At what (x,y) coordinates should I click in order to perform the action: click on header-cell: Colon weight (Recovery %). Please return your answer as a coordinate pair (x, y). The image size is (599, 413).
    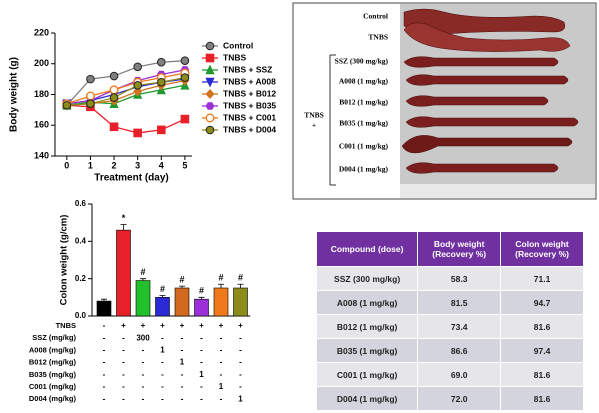
    Looking at the image, I should click on (542, 249).